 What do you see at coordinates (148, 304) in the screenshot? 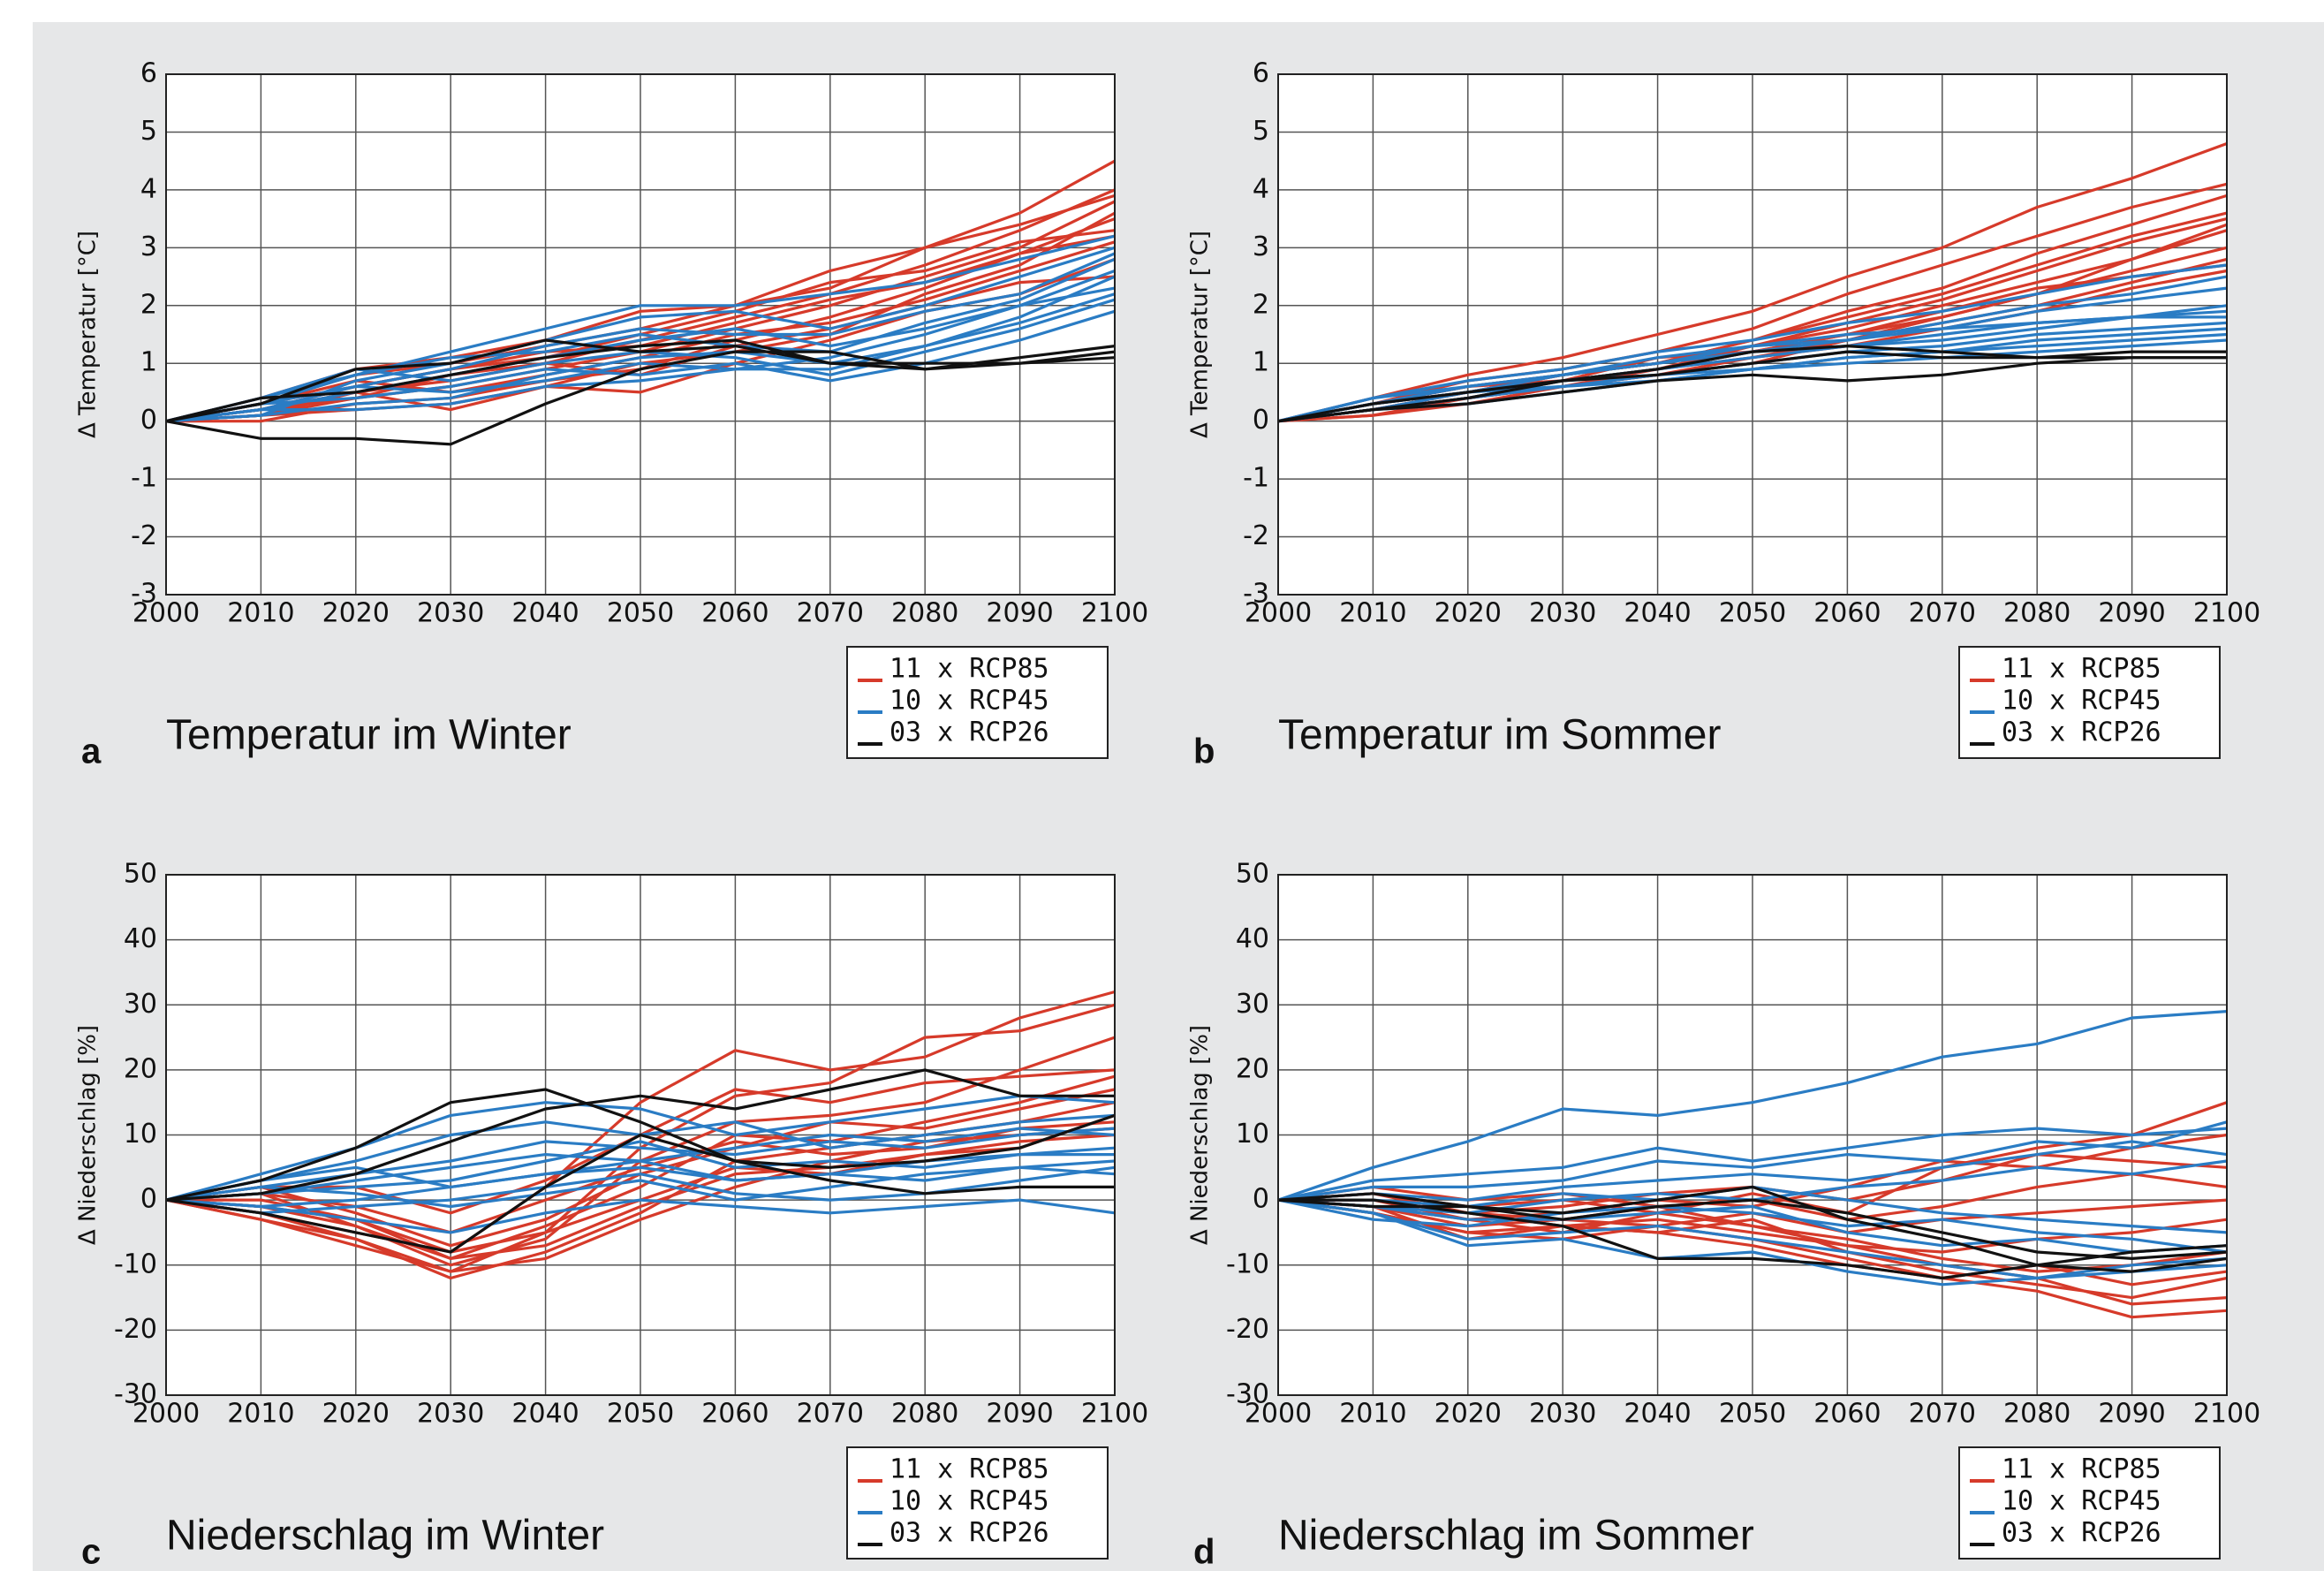
I see `y-tick-label: 2` at bounding box center [148, 304].